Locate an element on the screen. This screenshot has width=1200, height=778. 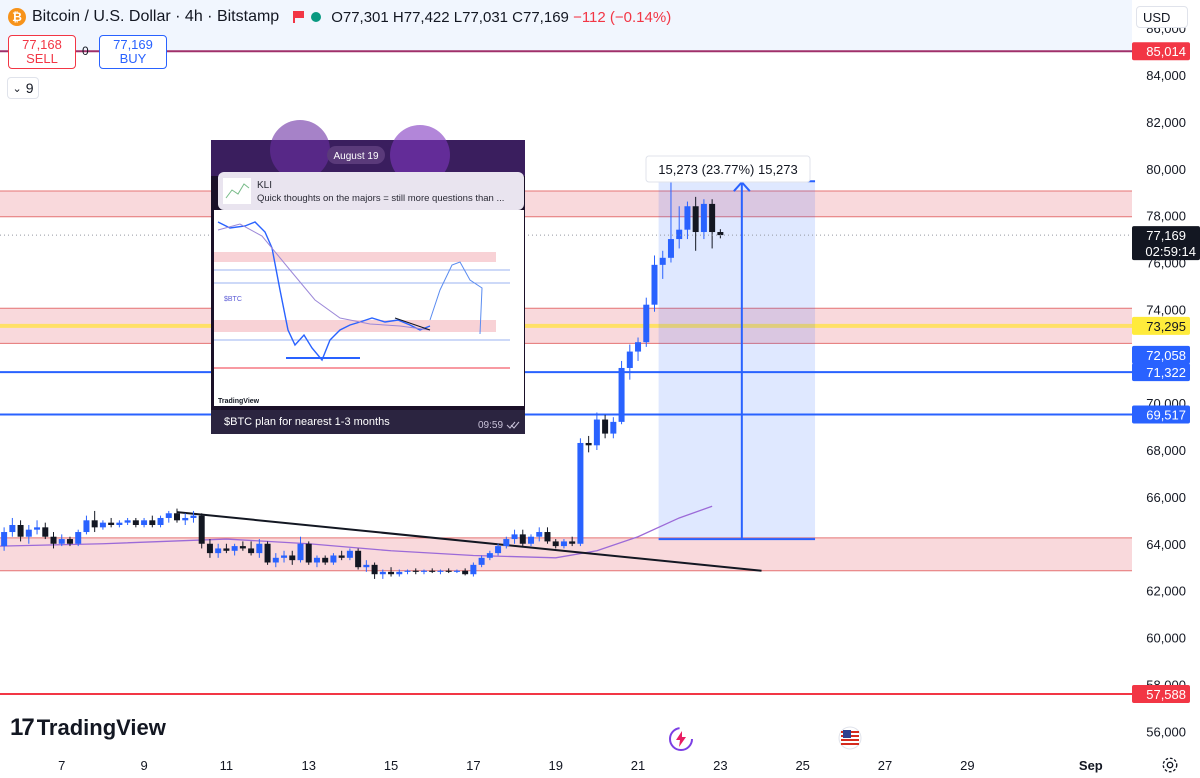
price-tick: 62,000 is located at coordinates (1166, 591).